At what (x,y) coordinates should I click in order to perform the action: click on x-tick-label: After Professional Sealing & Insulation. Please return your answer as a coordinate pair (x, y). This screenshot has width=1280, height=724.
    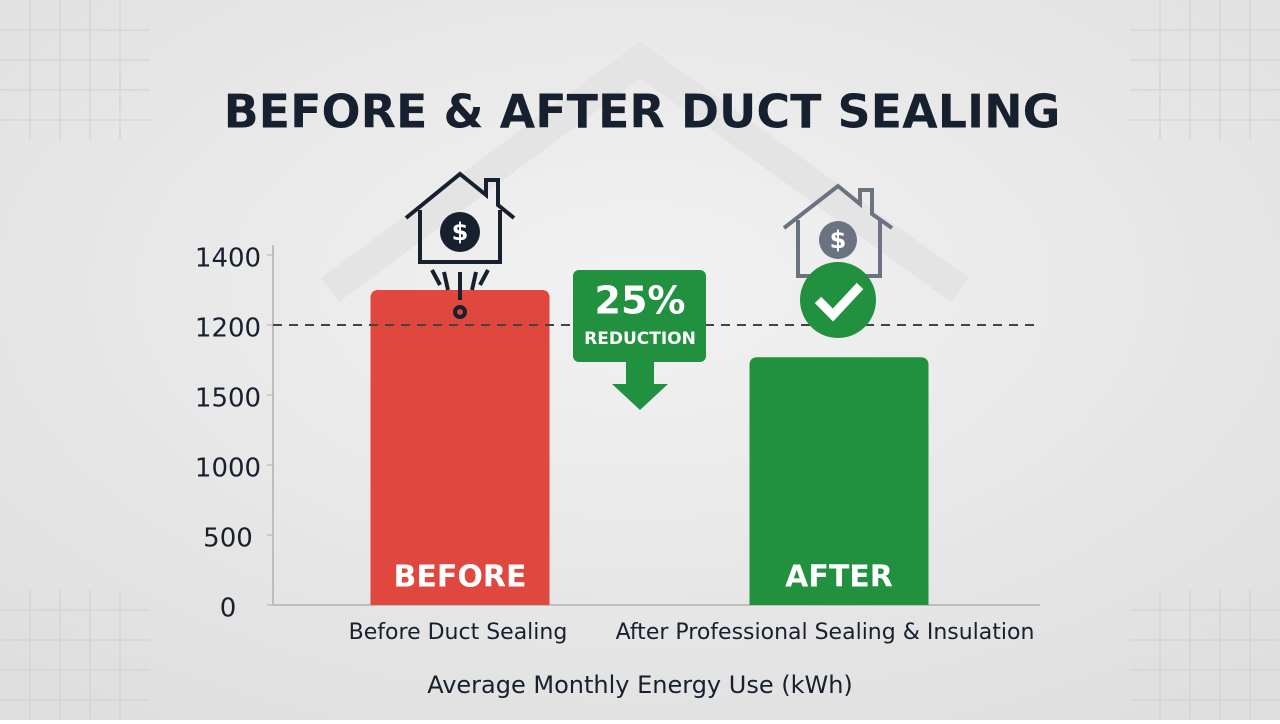
    Looking at the image, I should click on (825, 632).